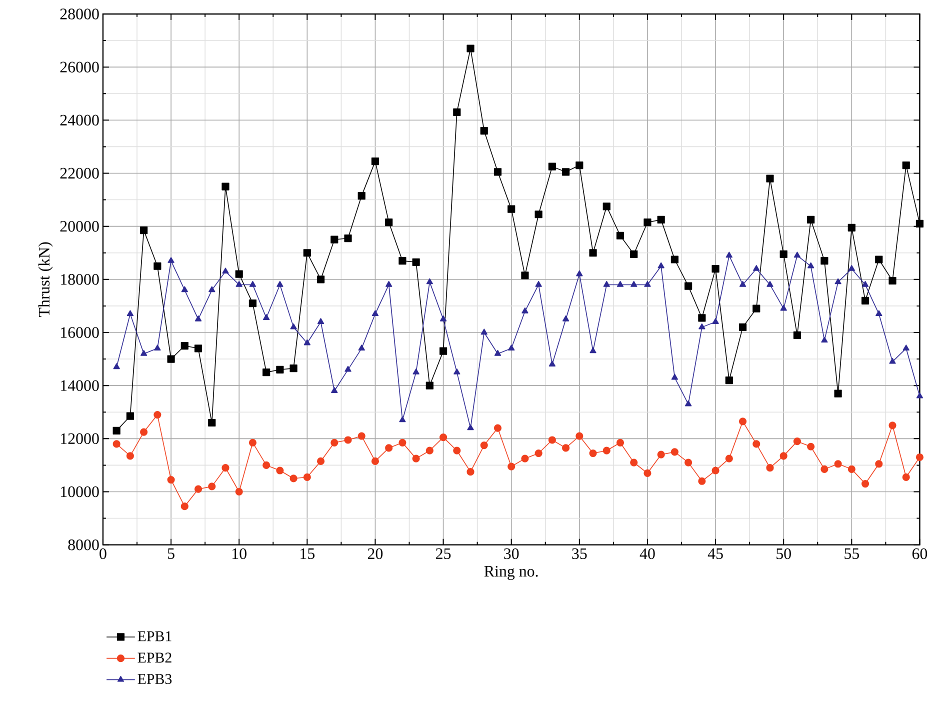  What do you see at coordinates (851, 554) in the screenshot?
I see `x-tick-label: 55` at bounding box center [851, 554].